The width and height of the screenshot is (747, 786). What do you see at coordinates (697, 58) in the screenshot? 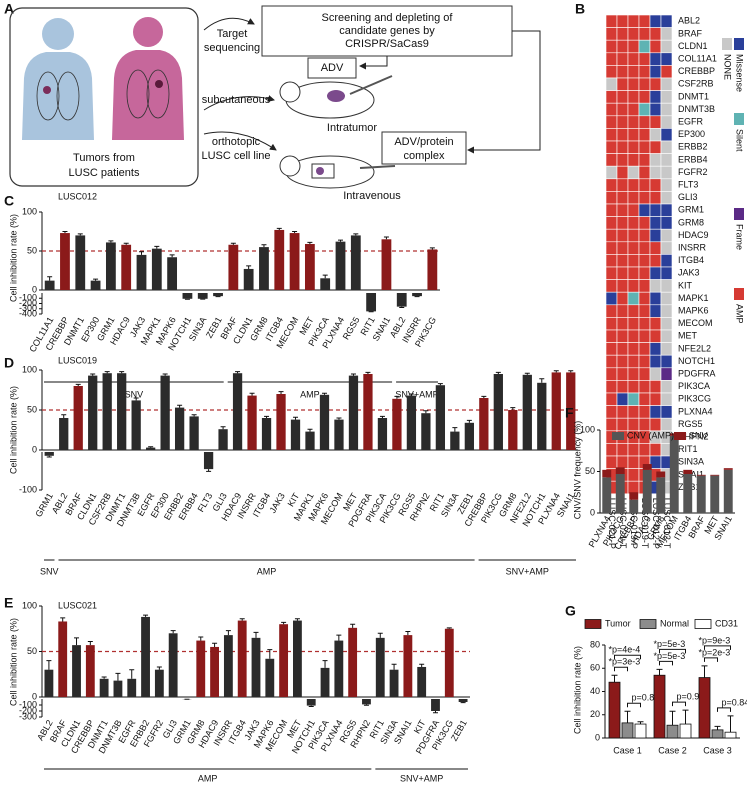
I see `gene-label: COL11A1` at bounding box center [697, 58].